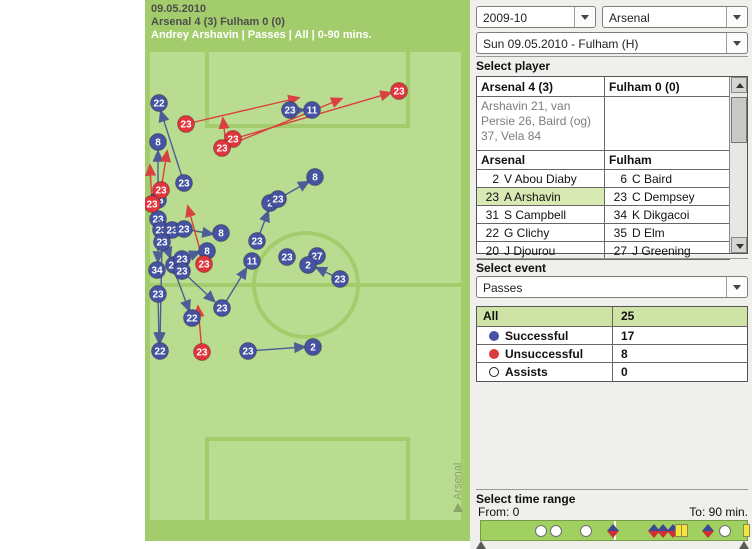 Image resolution: width=752 pixels, height=549 pixels. What do you see at coordinates (630, 160) in the screenshot?
I see `away-team-header: Fulham` at bounding box center [630, 160].